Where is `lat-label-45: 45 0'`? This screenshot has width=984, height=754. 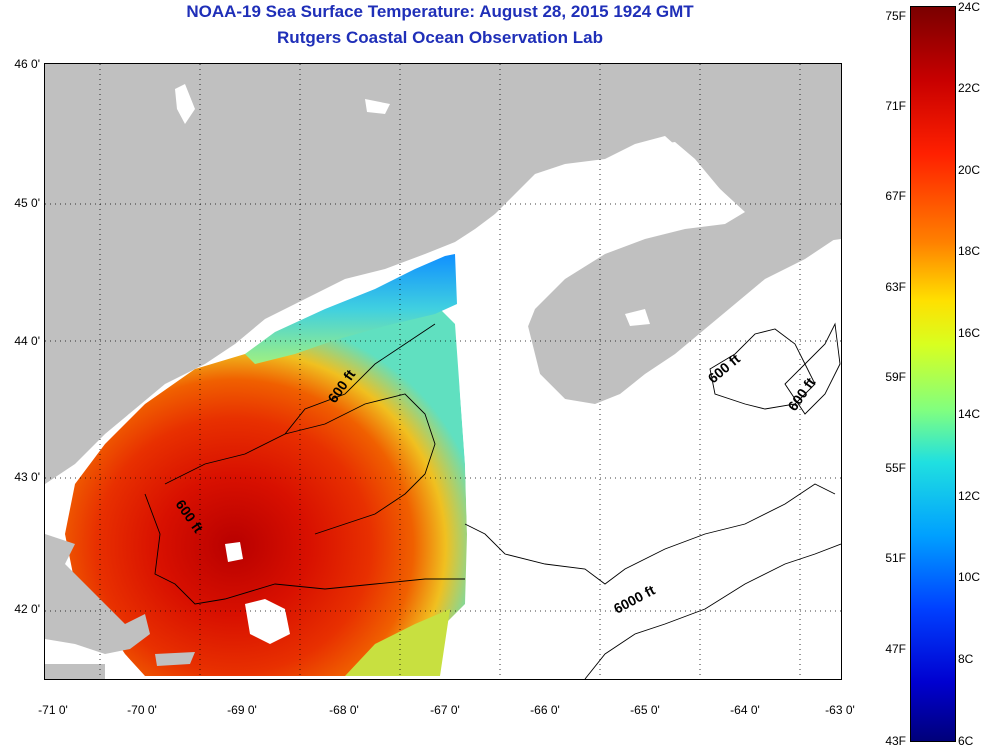
lat-label-45: 45 0' is located at coordinates (27, 203).